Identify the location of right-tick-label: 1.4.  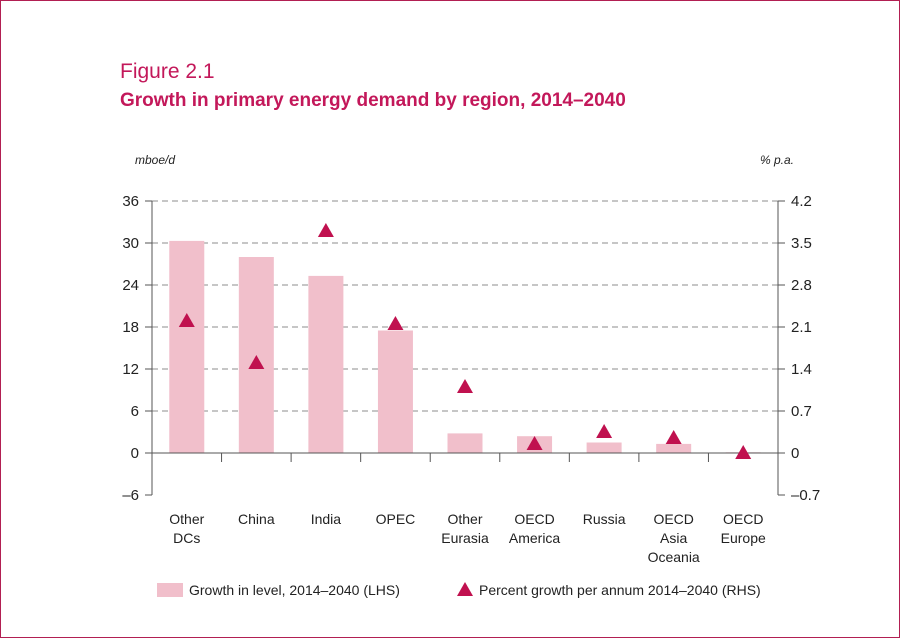
(801, 369).